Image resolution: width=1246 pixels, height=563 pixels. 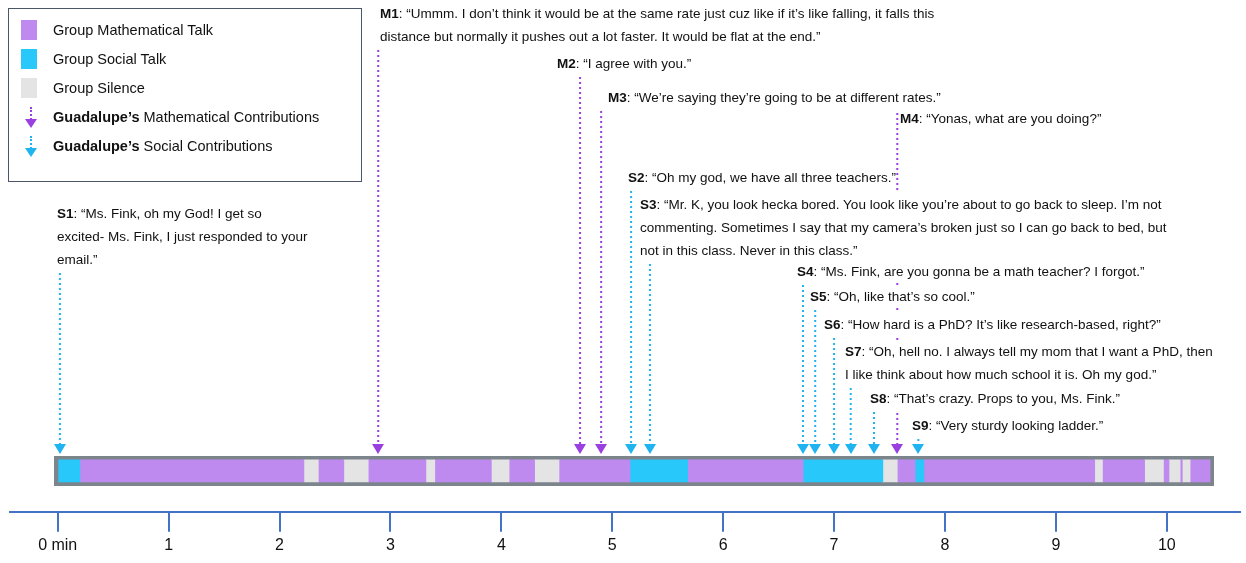 What do you see at coordinates (945, 544) in the screenshot?
I see `x-tick-label: 8` at bounding box center [945, 544].